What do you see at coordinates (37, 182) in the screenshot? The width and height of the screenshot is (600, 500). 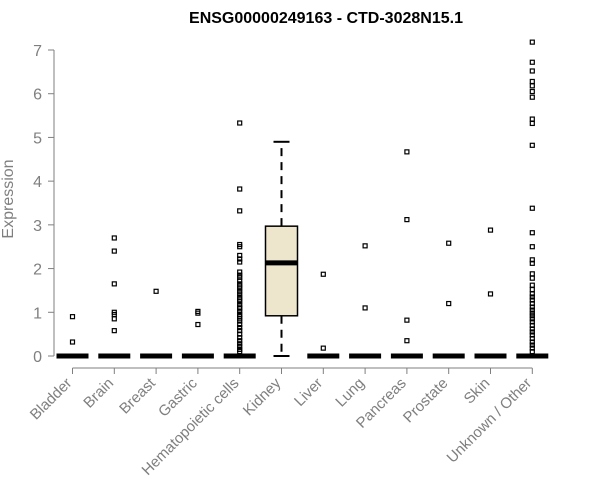 I see `y-tick-label: 4` at bounding box center [37, 182].